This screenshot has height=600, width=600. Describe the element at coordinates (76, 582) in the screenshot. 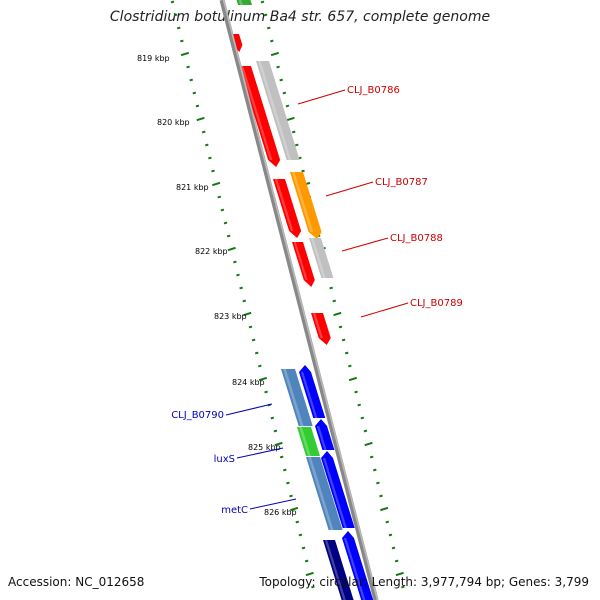

I see `accession-text: Accession: NC_012658` at that location.